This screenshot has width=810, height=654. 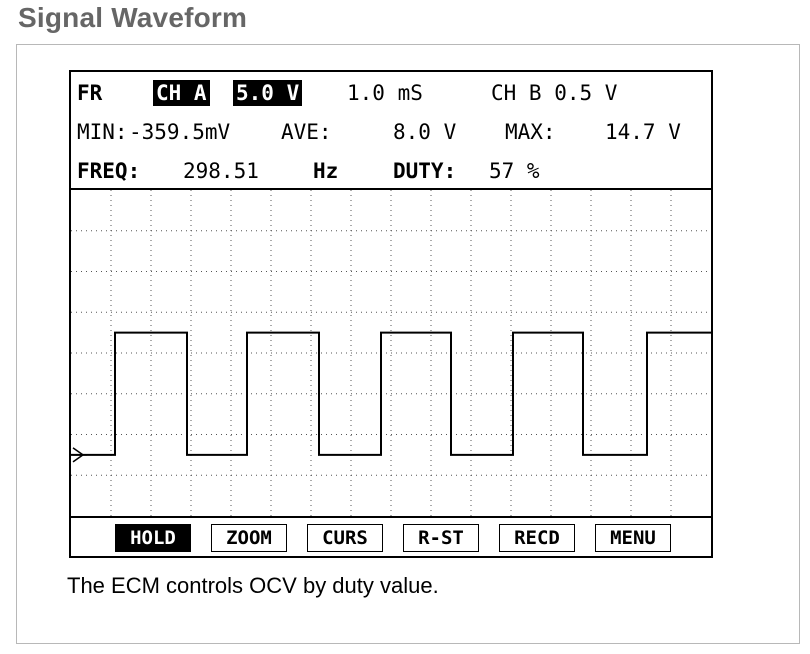 What do you see at coordinates (253, 585) in the screenshot?
I see `figure-caption: The ECM controls OCV by duty value.` at bounding box center [253, 585].